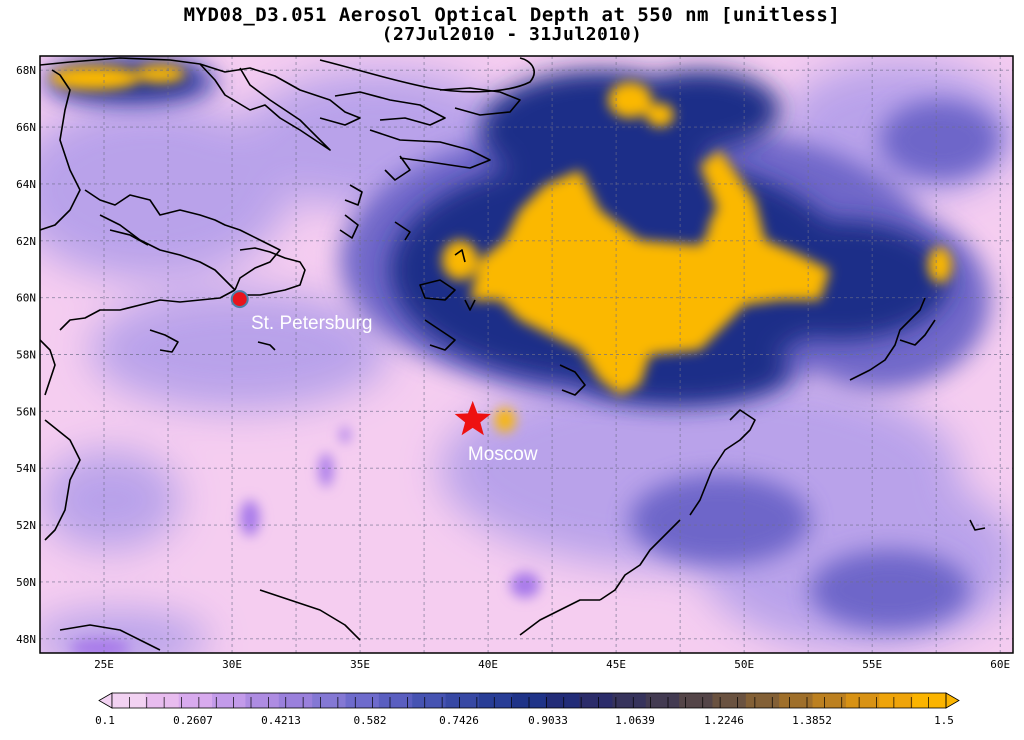 Image resolution: width=1024 pixels, height=740 pixels. Describe the element at coordinates (26, 468) in the screenshot. I see `lat-tick-label: 54N` at that location.